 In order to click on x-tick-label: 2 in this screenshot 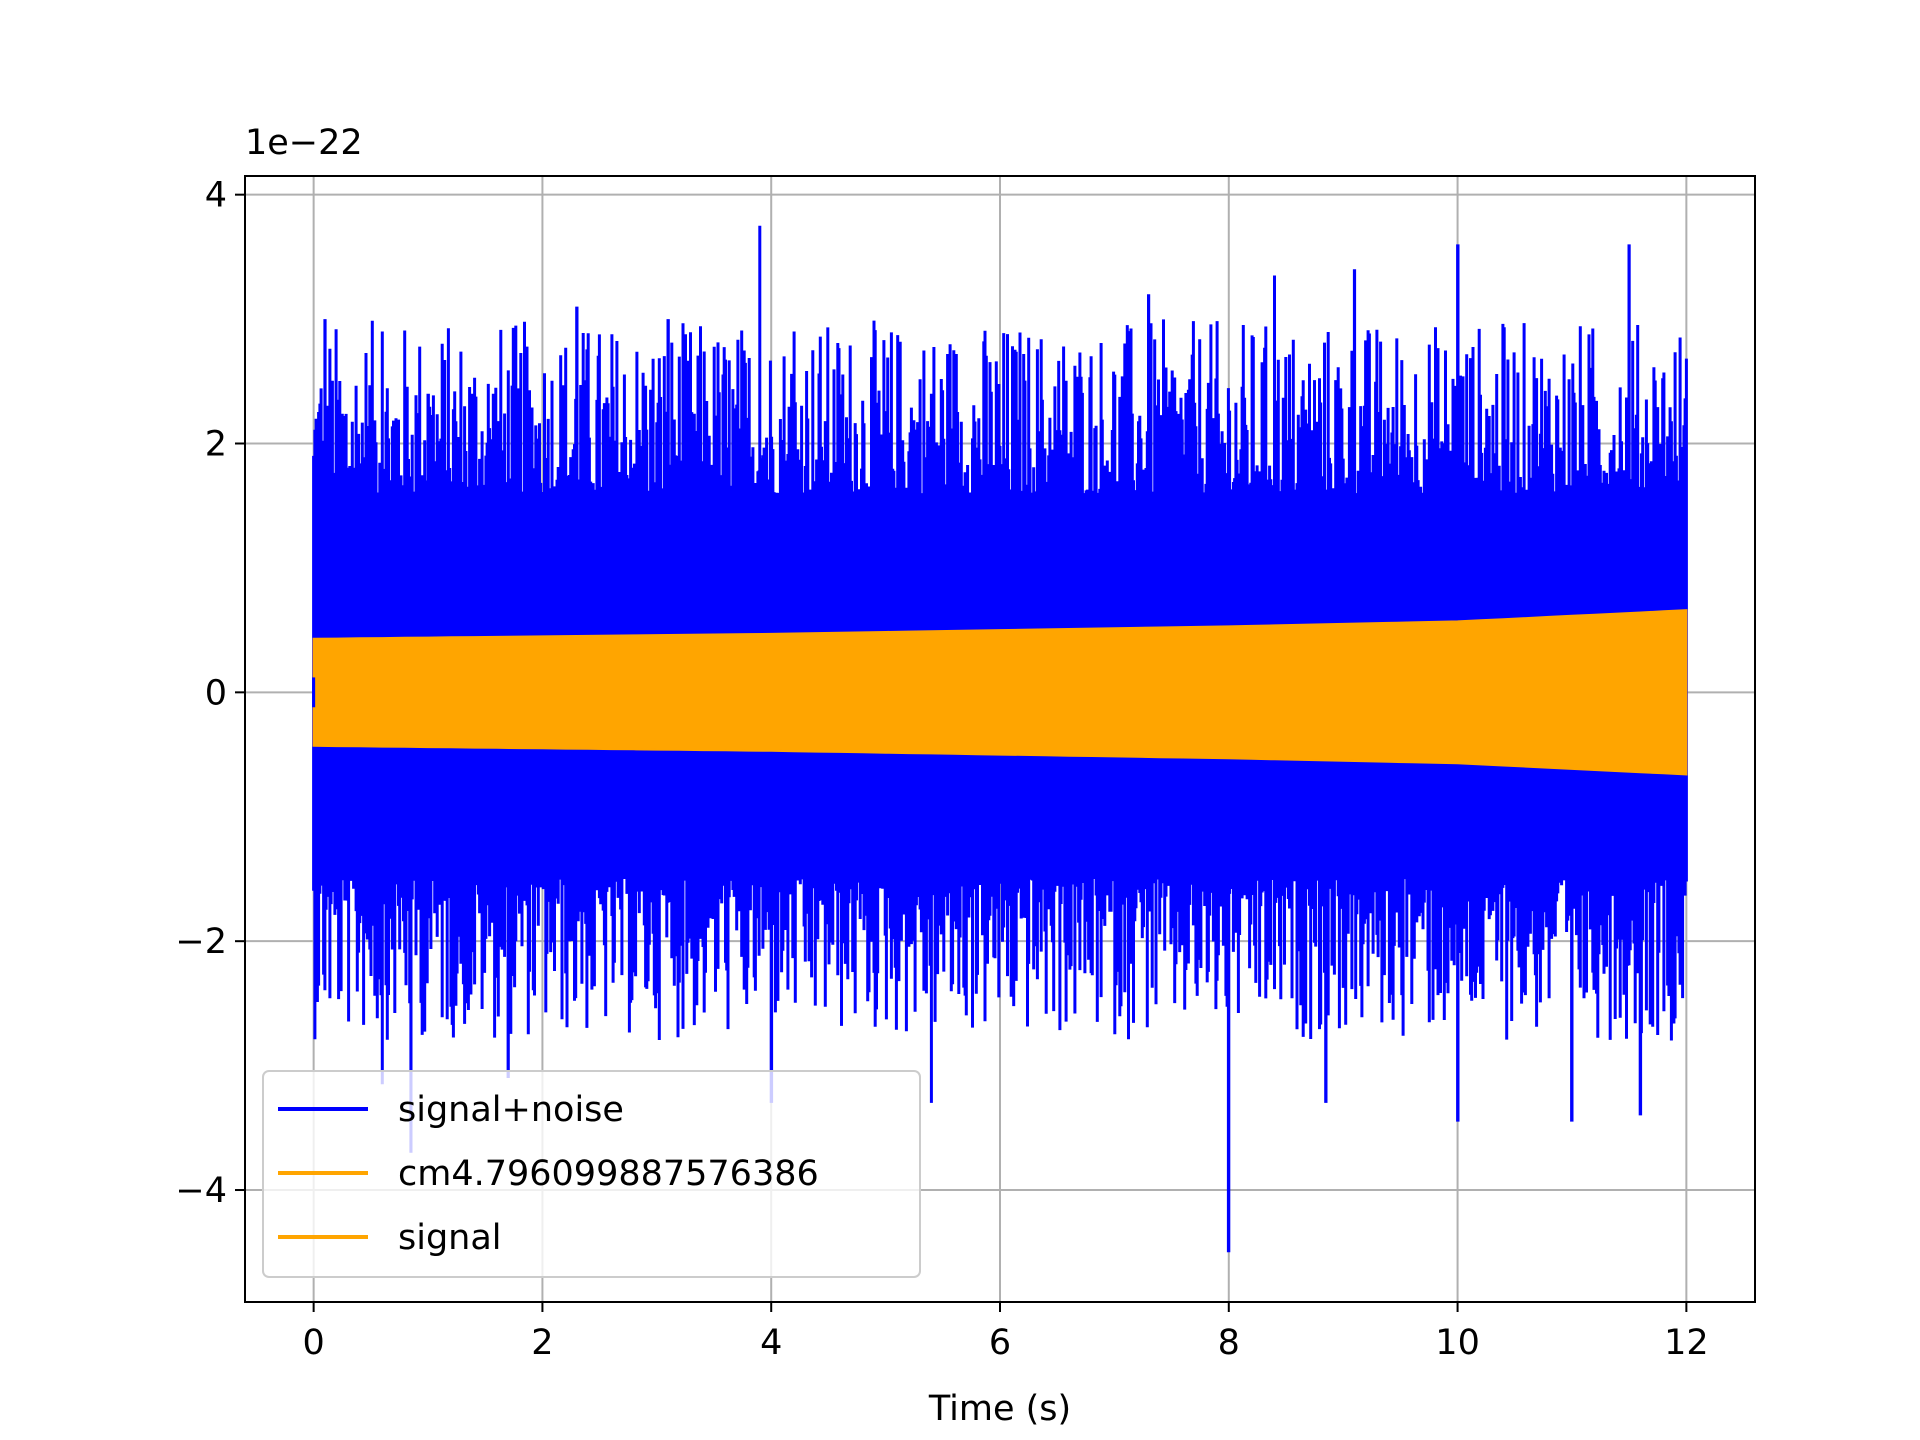, I will do `click(542, 1343)`.